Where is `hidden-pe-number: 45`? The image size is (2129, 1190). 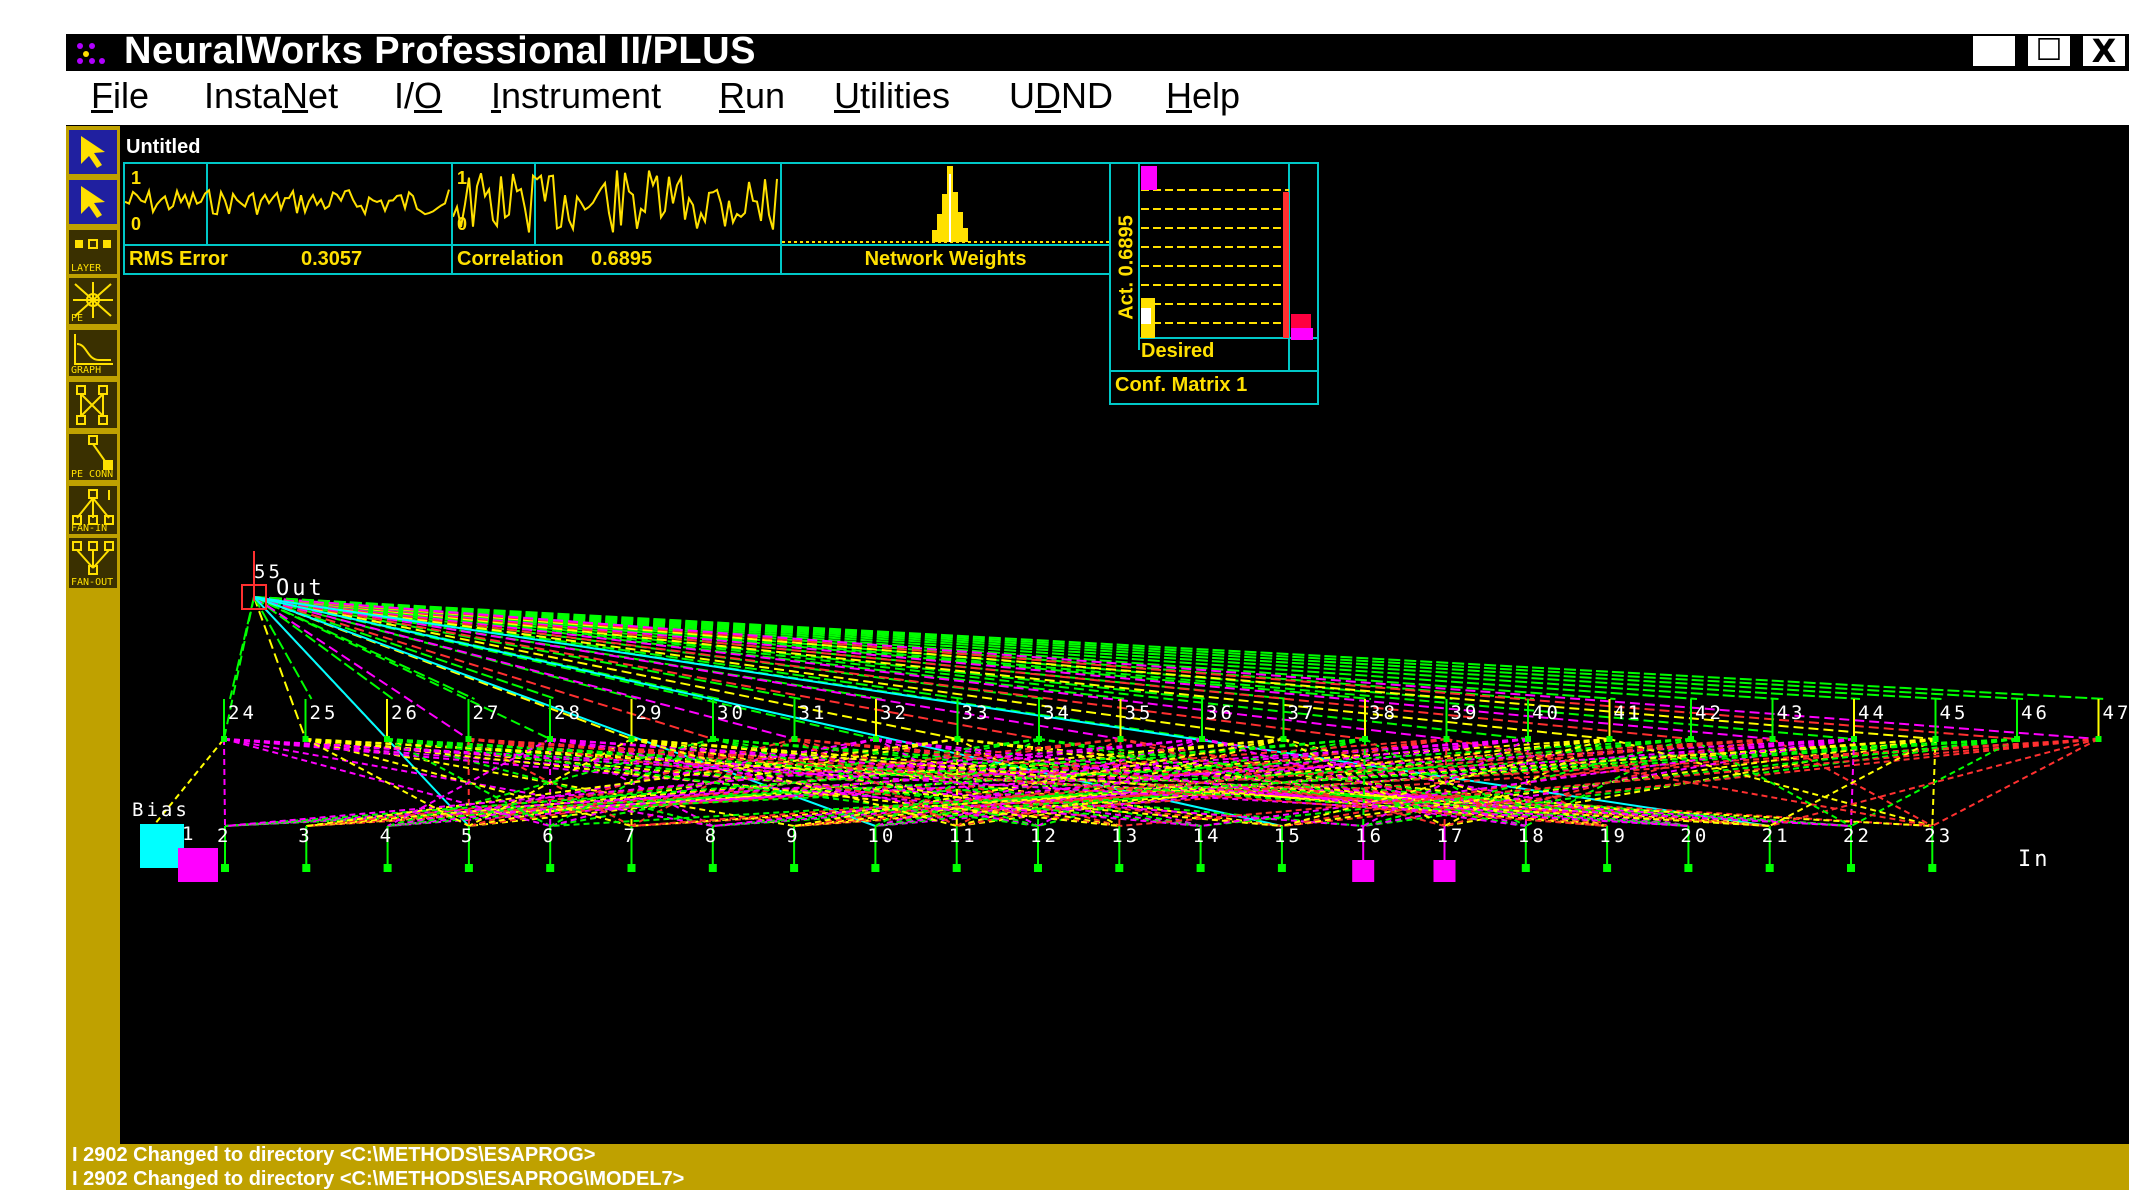
hidden-pe-number: 45 is located at coordinates (1954, 713).